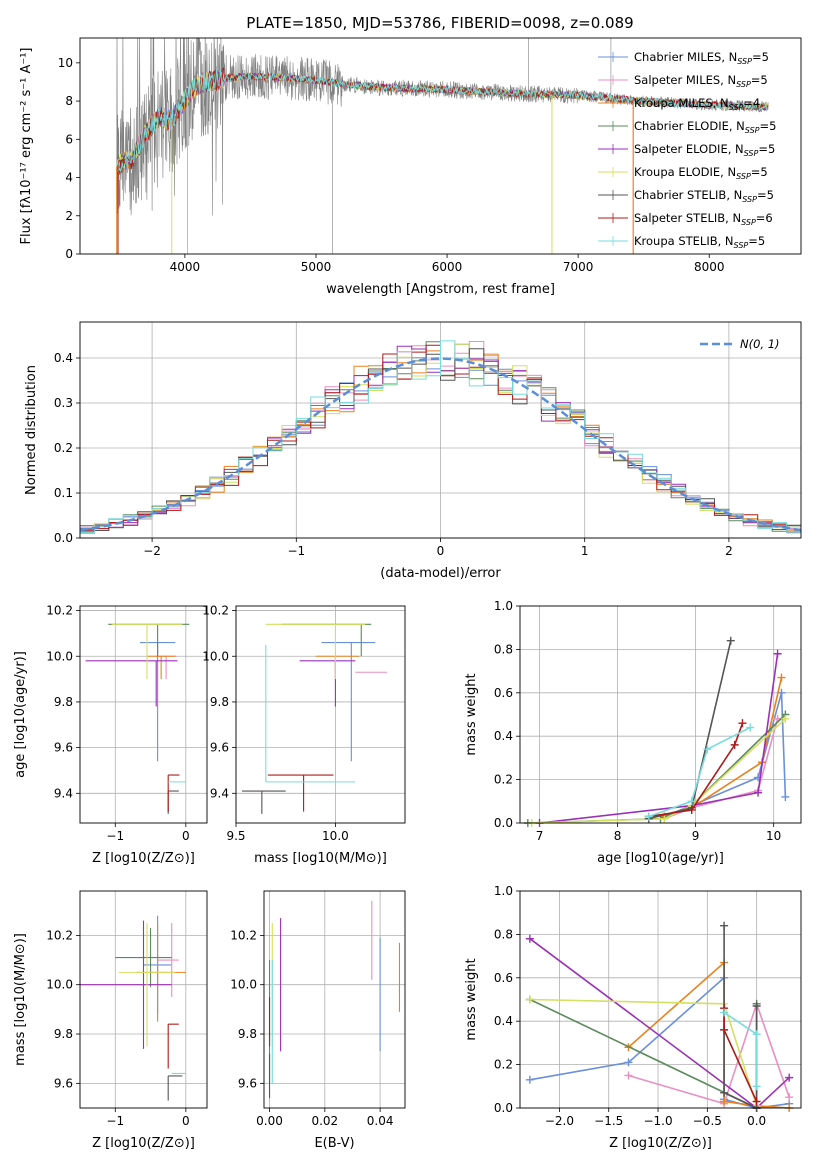 The height and width of the screenshot is (1170, 819). Describe the element at coordinates (684, 241) in the screenshot. I see `legend-label-base: Kroupa STELIB, N` at that location.